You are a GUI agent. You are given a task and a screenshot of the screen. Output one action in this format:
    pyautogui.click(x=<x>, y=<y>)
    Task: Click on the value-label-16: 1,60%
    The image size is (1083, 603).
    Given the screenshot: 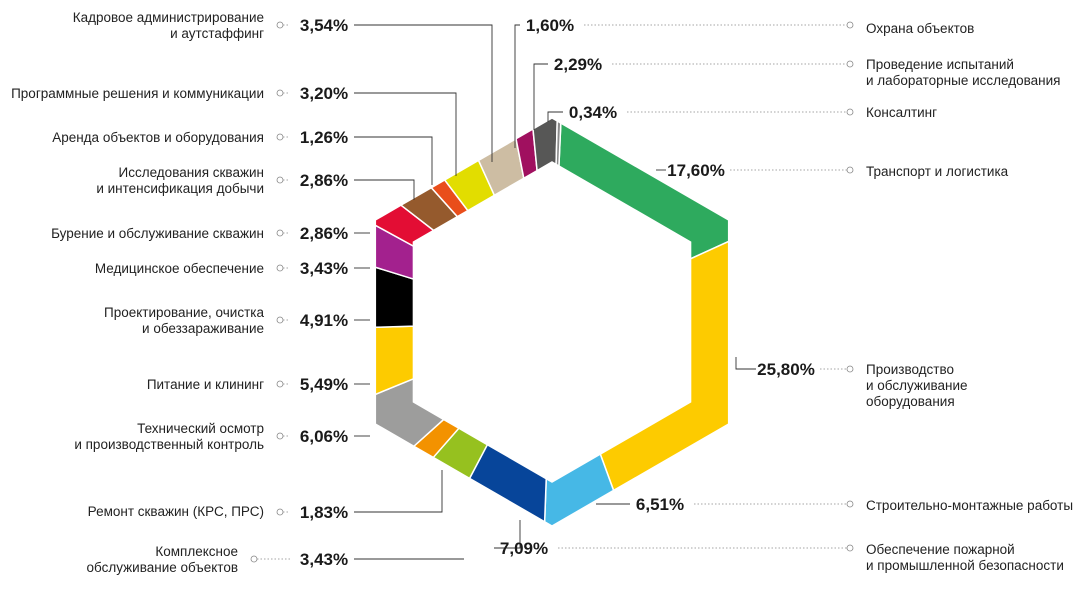 What is the action you would take?
    pyautogui.click(x=550, y=25)
    